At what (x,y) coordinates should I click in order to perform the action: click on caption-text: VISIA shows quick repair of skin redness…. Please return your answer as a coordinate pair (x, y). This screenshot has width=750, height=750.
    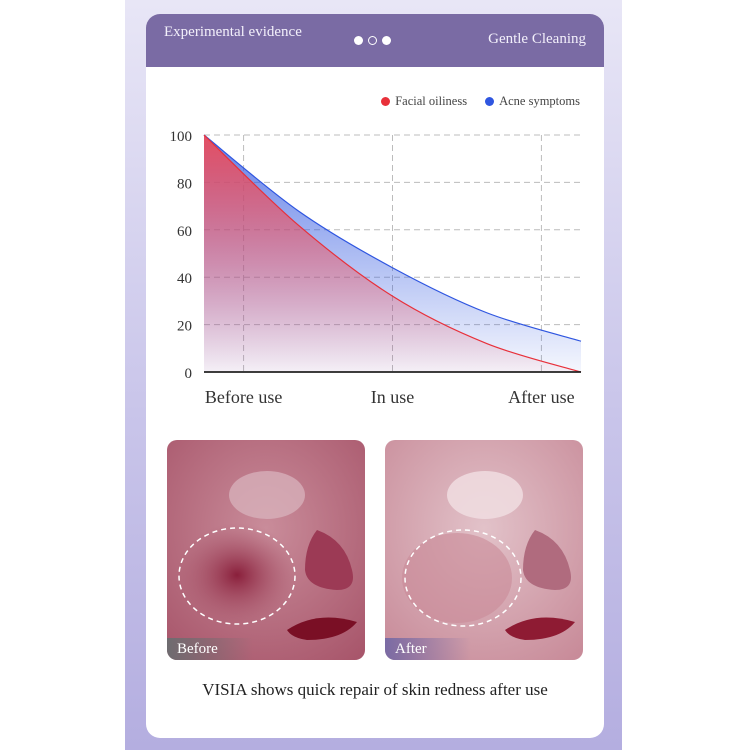
    Looking at the image, I should click on (375, 689).